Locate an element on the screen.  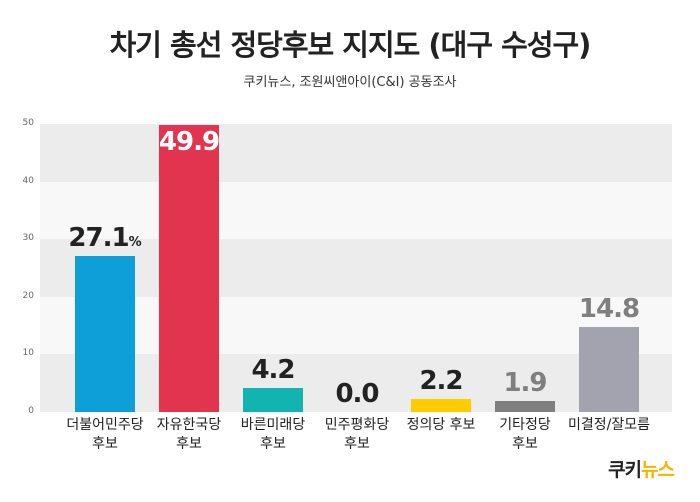
bar-value-label: 27.1% is located at coordinates (105, 238).